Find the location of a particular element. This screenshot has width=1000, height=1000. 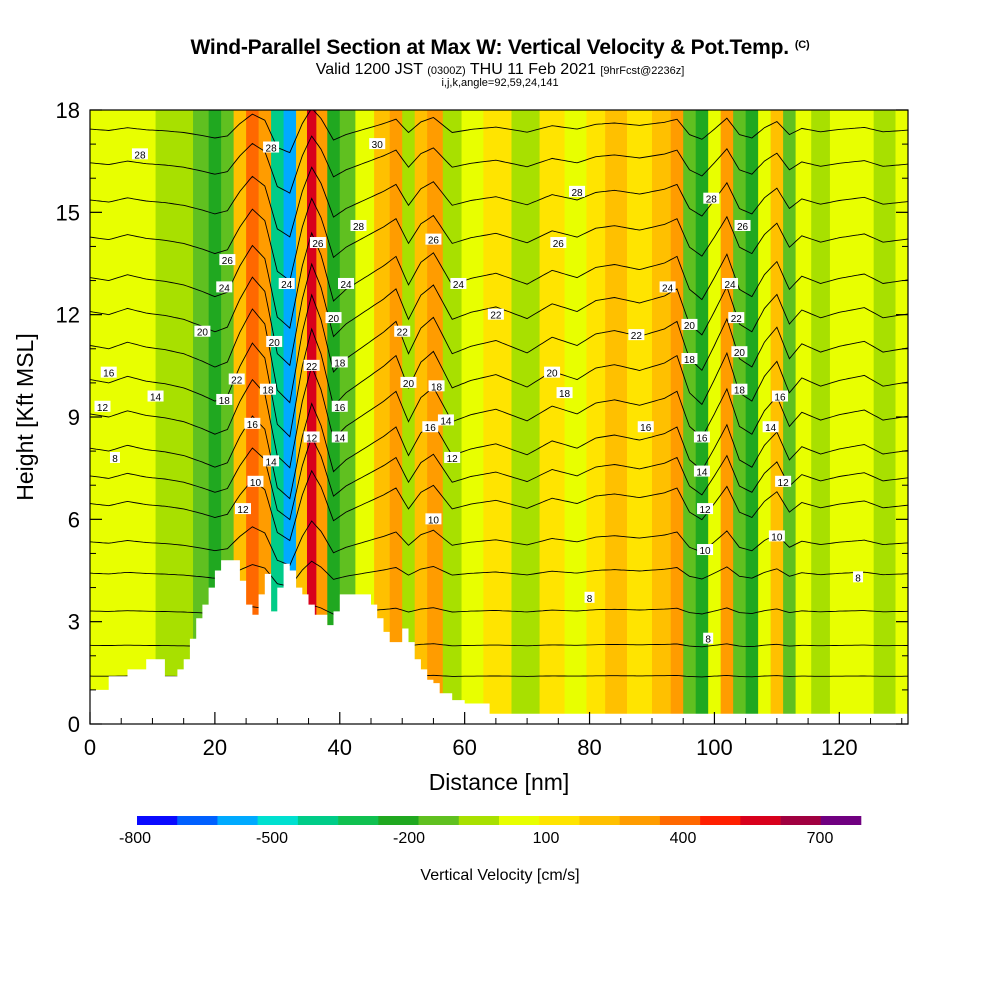

contour-label-text: 26 is located at coordinates (318, 244).